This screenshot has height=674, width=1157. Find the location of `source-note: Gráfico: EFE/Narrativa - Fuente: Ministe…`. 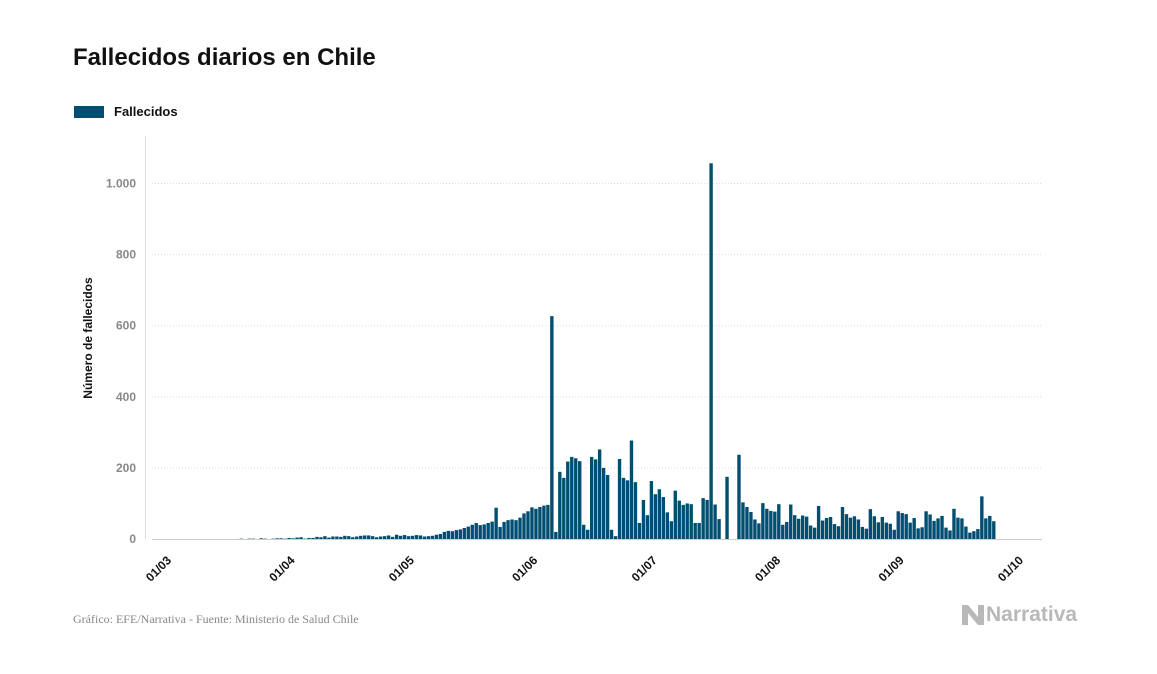

source-note: Gráfico: EFE/Narrativa - Fuente: Ministe… is located at coordinates (216, 619).